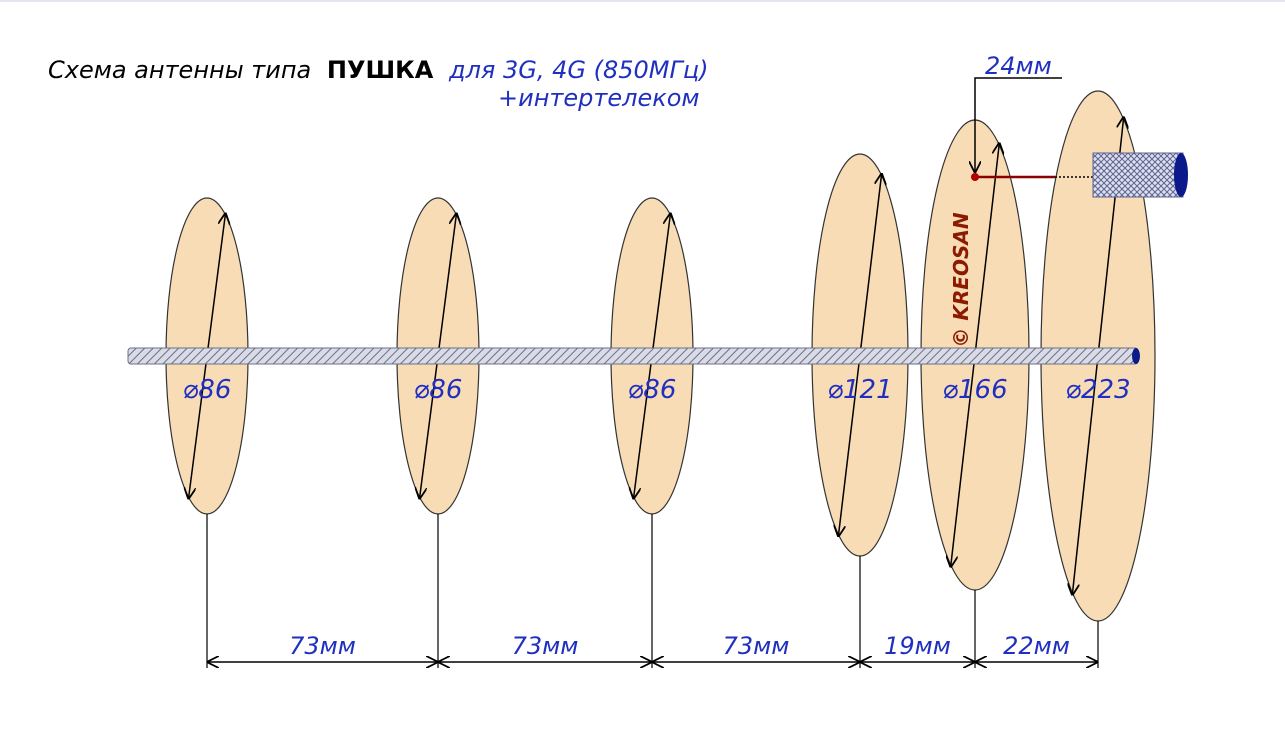 This screenshot has width=1285, height=733. I want to click on disc-label: ⌀223, so click(1097, 390).